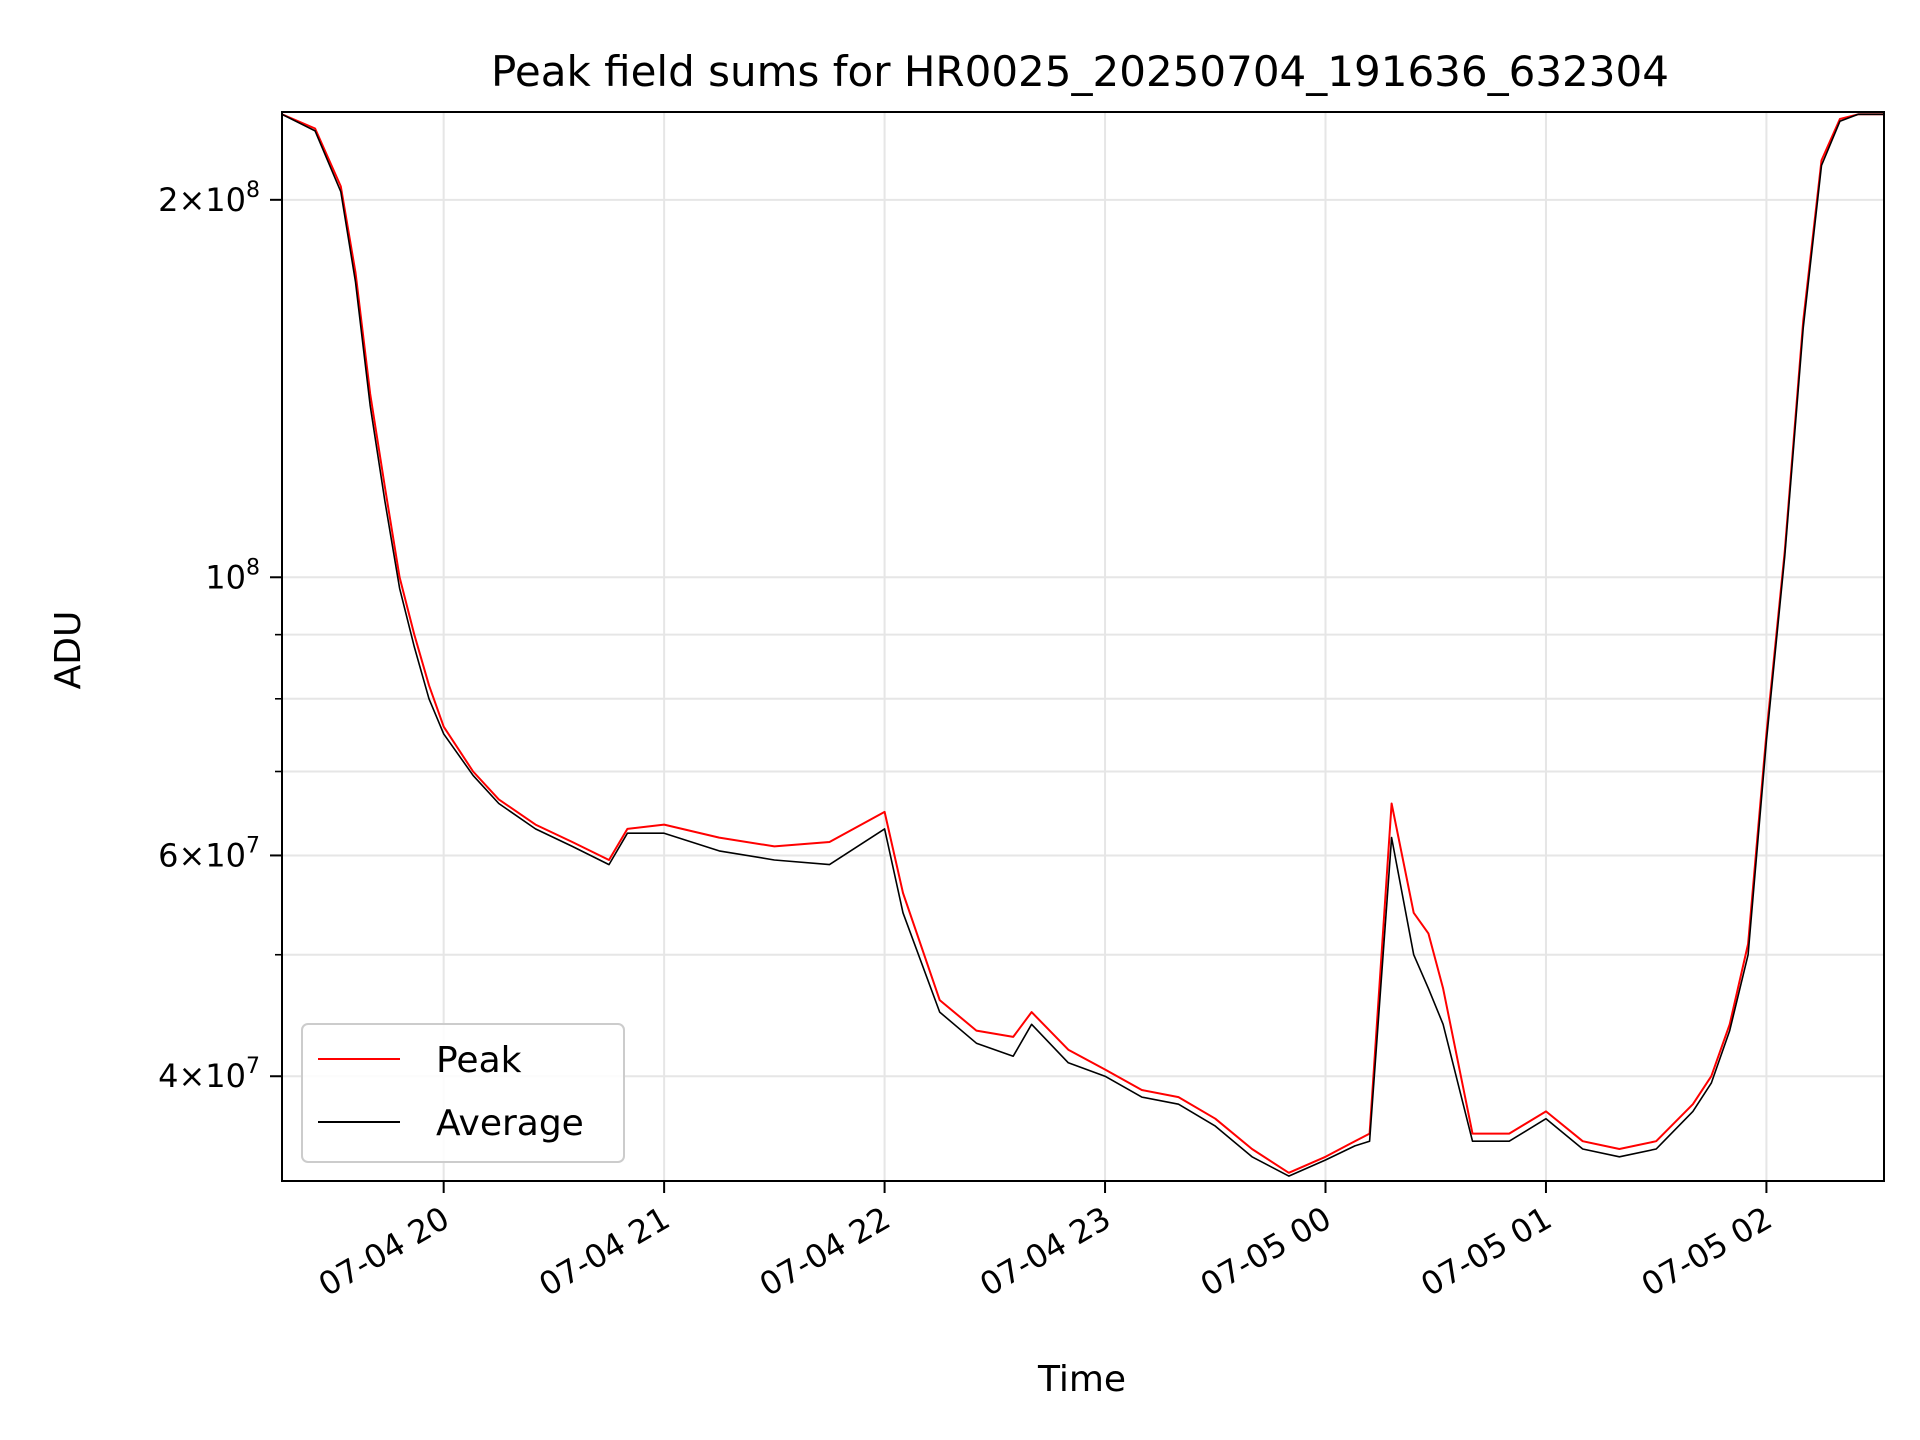 This screenshot has height=1440, width=1920. What do you see at coordinates (220, 636) in the screenshot?
I see `y-axis-ticks: 4×107 6×107 108 2×108` at bounding box center [220, 636].